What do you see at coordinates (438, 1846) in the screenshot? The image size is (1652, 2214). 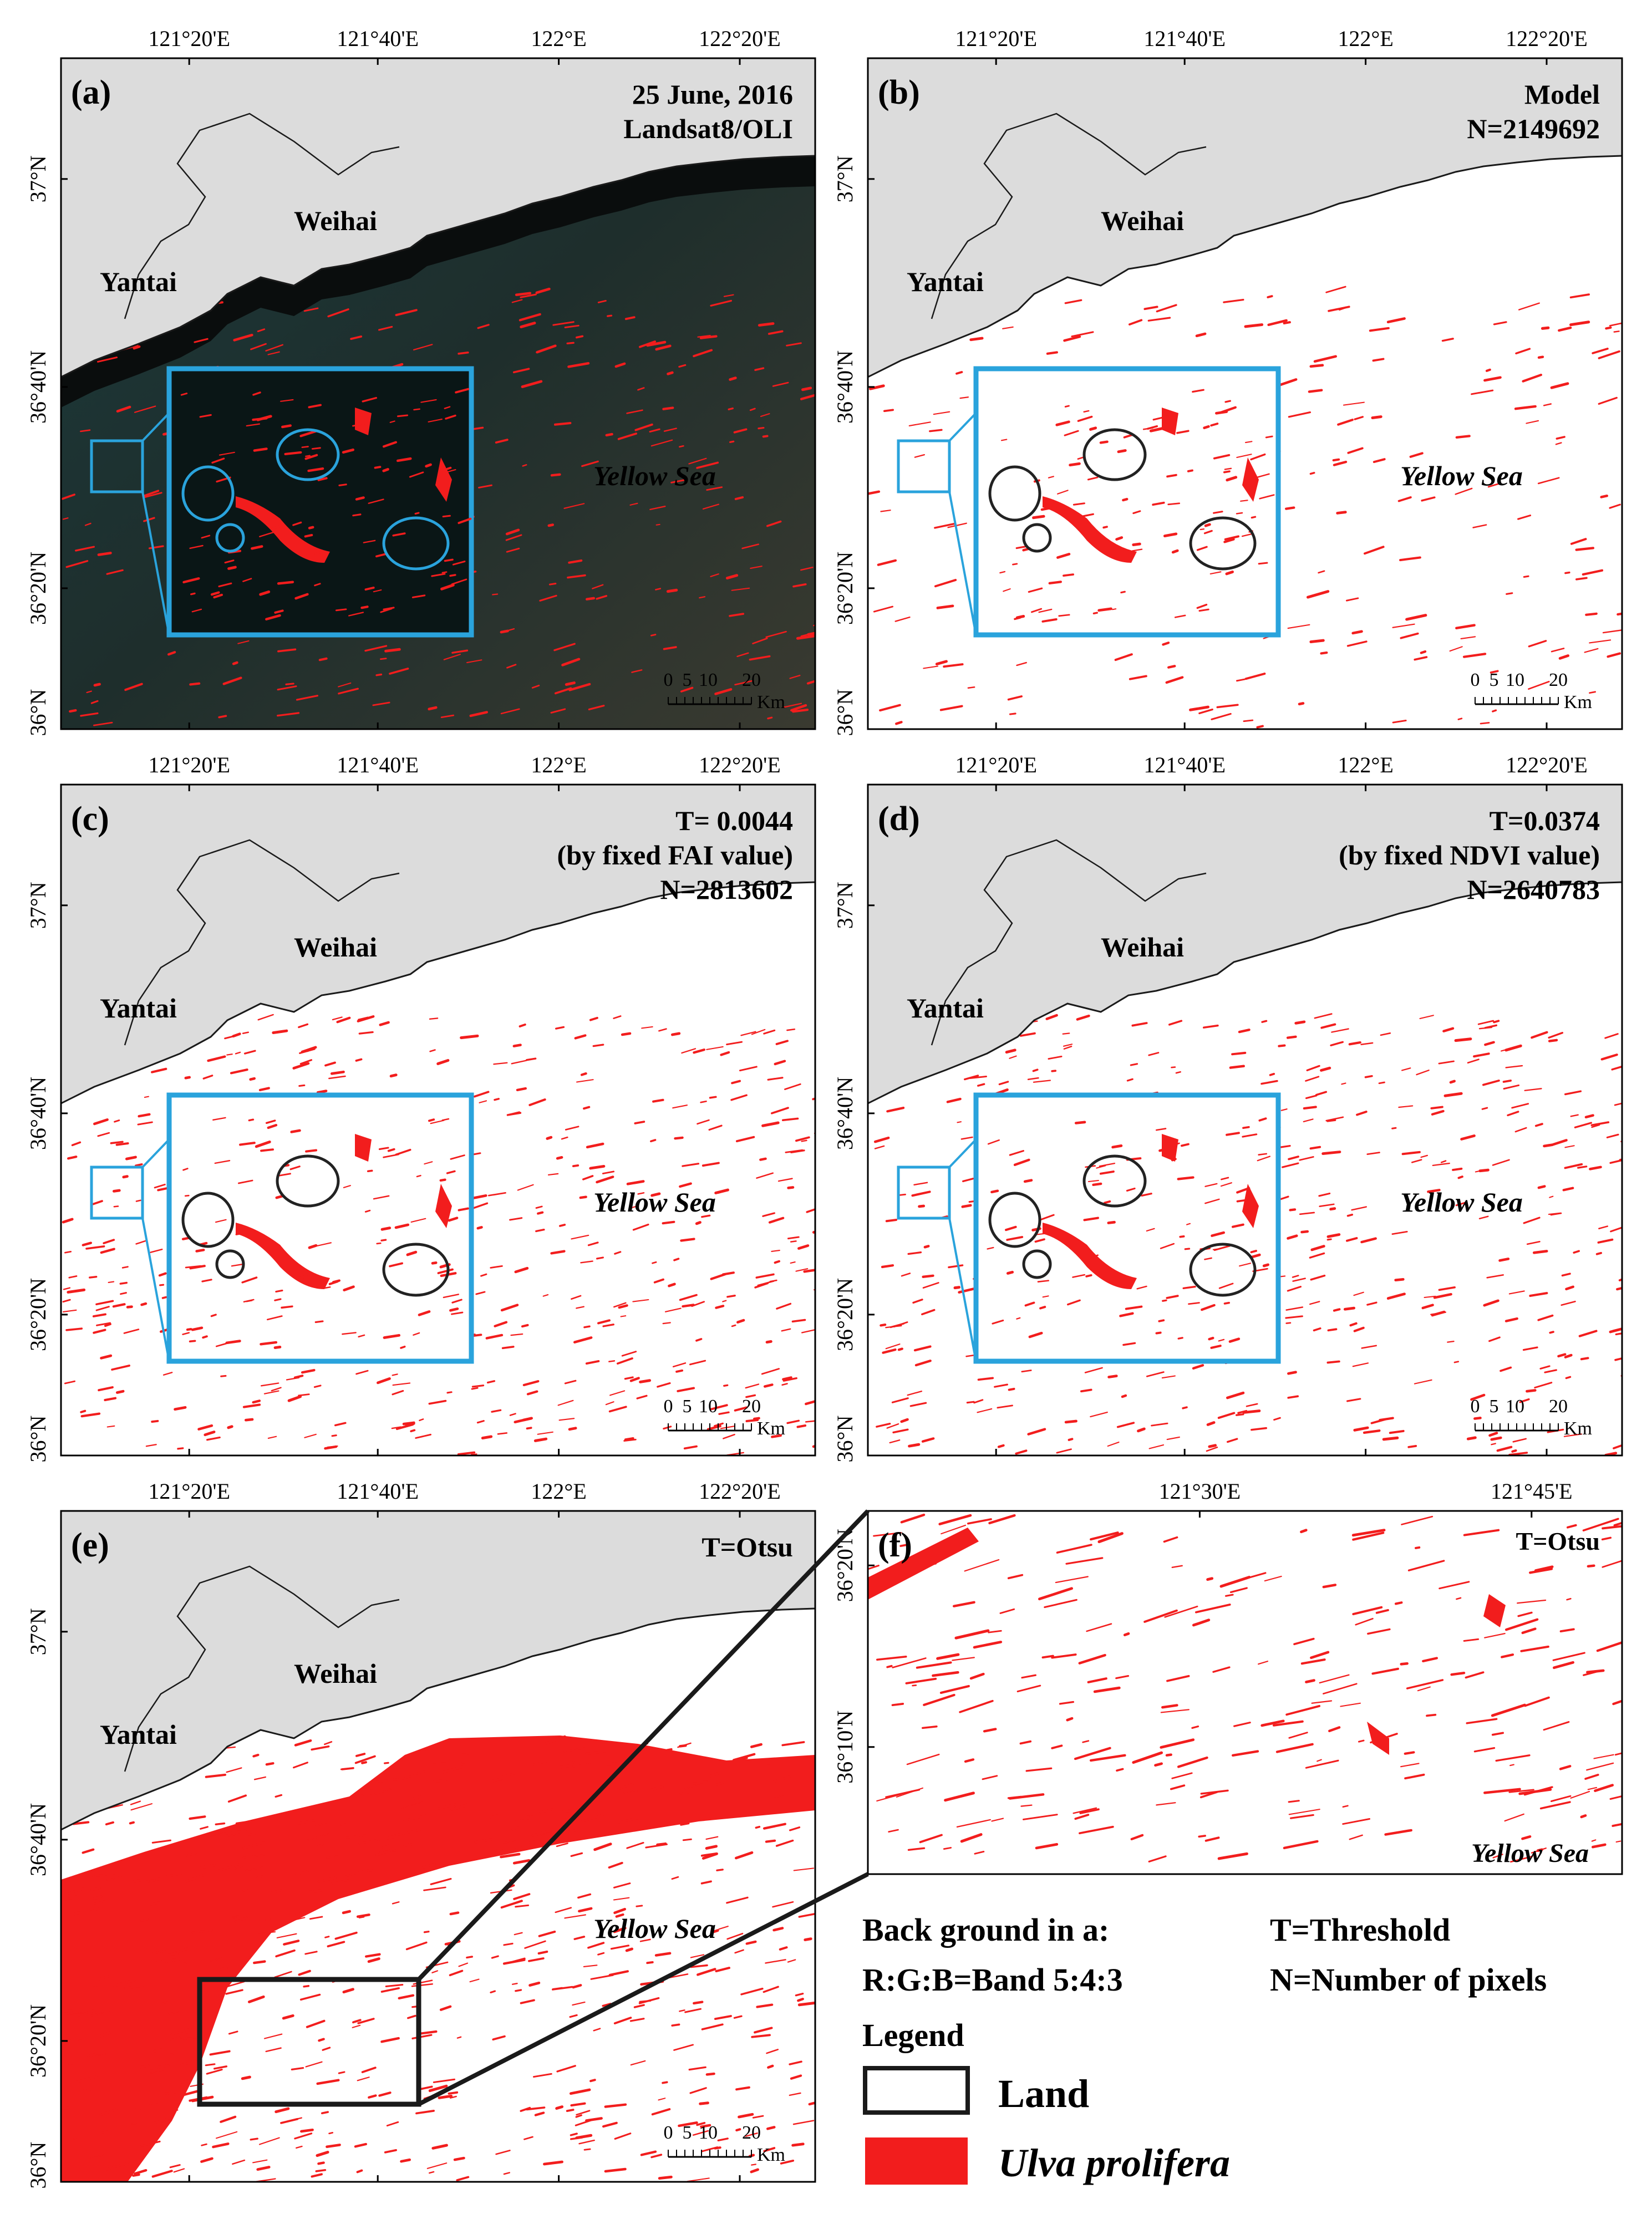 I see `panel-frame` at bounding box center [438, 1846].